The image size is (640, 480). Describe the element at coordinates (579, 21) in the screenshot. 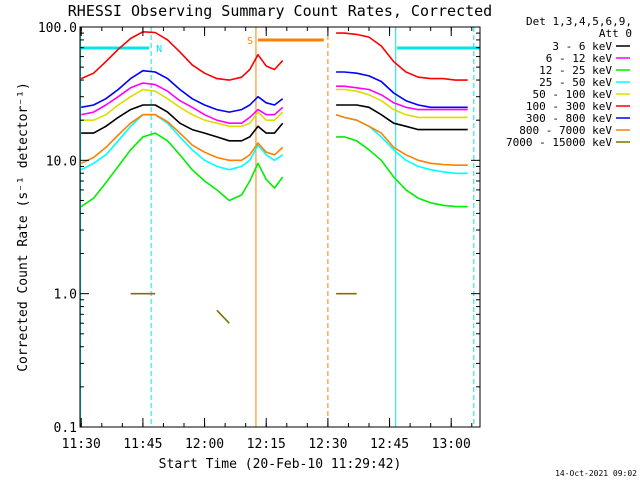

I see `detector-info-line1: Det 1,3,4,5,6,9,` at that location.